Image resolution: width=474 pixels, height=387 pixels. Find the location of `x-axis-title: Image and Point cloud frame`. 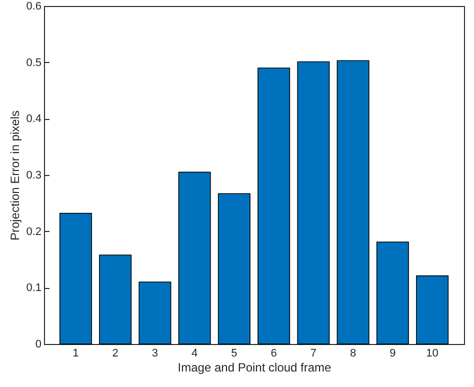

x-axis-title: Image and Point cloud frame is located at coordinates (255, 367).